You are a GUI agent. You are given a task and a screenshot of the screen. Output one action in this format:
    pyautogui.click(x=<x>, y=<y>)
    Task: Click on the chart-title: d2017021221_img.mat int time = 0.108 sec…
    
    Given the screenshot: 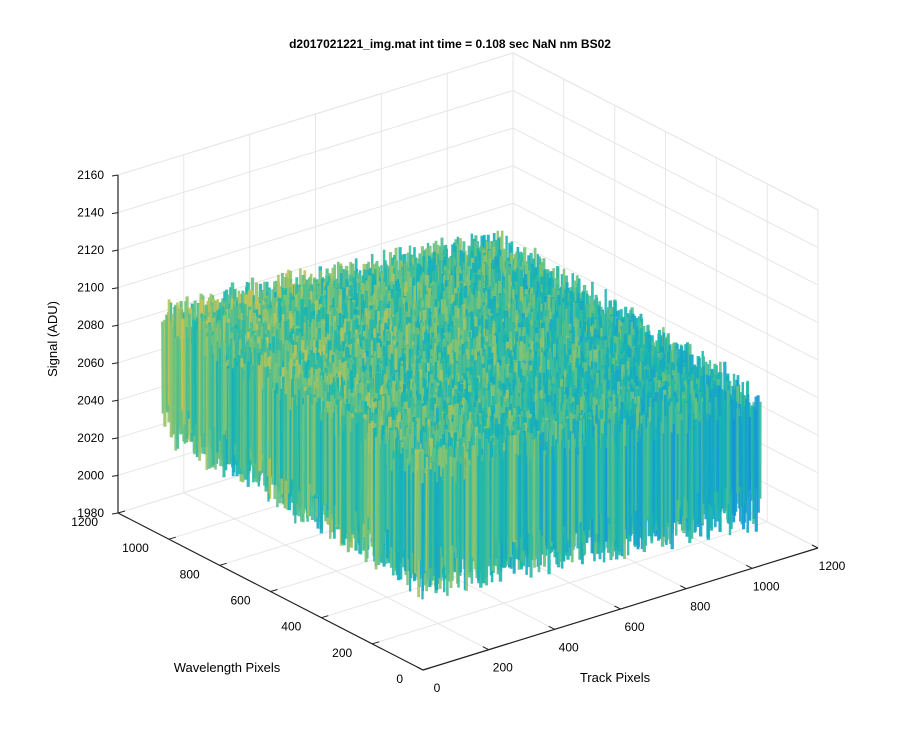 What is the action you would take?
    pyautogui.click(x=450, y=44)
    